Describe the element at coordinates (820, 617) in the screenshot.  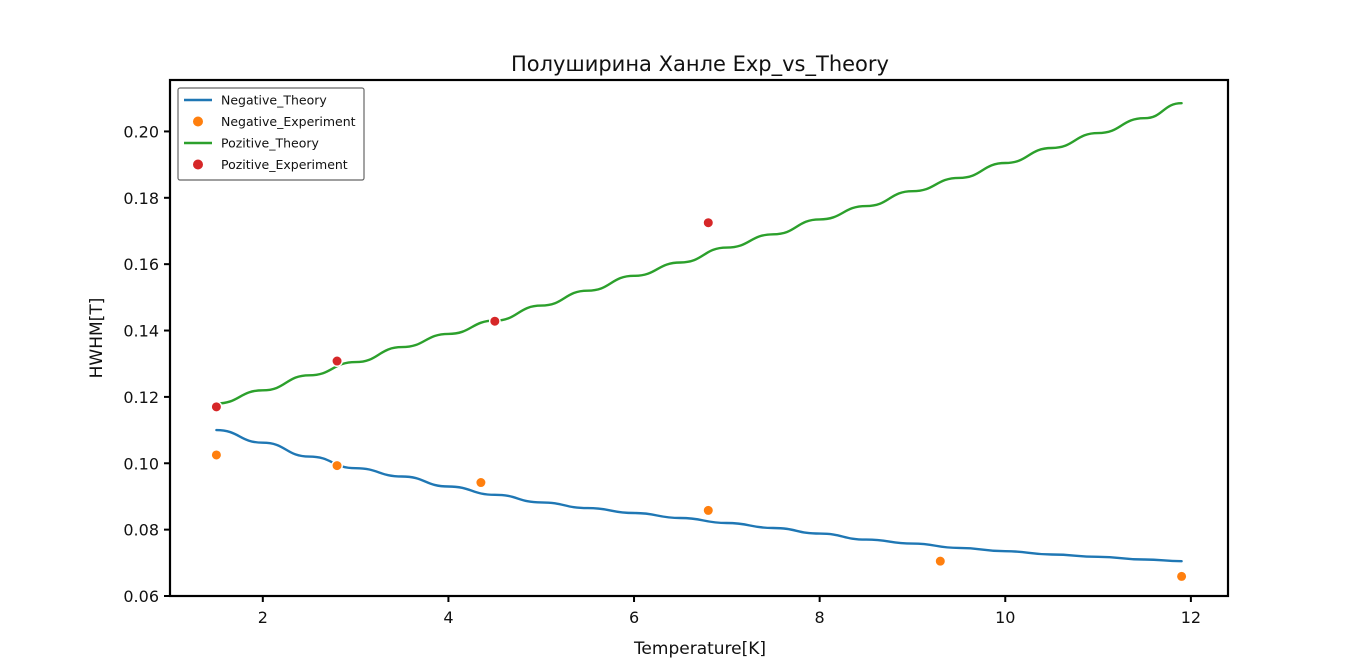
I see `x-tick-label: 8` at that location.